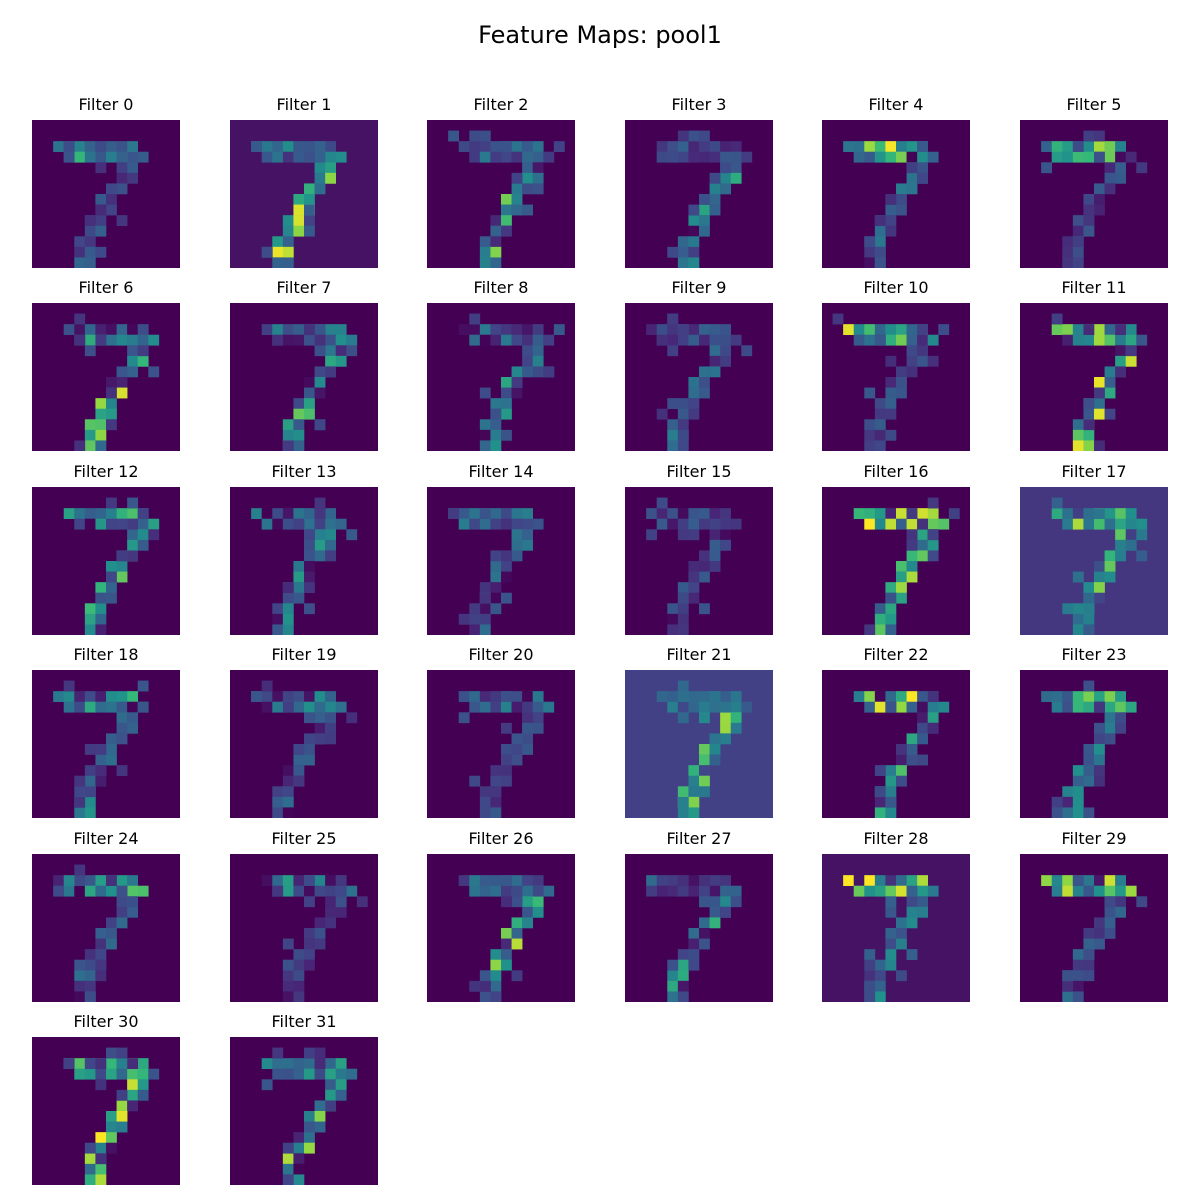 Image resolution: width=1200 pixels, height=1200 pixels. What do you see at coordinates (896, 654) in the screenshot?
I see `panel-title: Filter 22` at bounding box center [896, 654].